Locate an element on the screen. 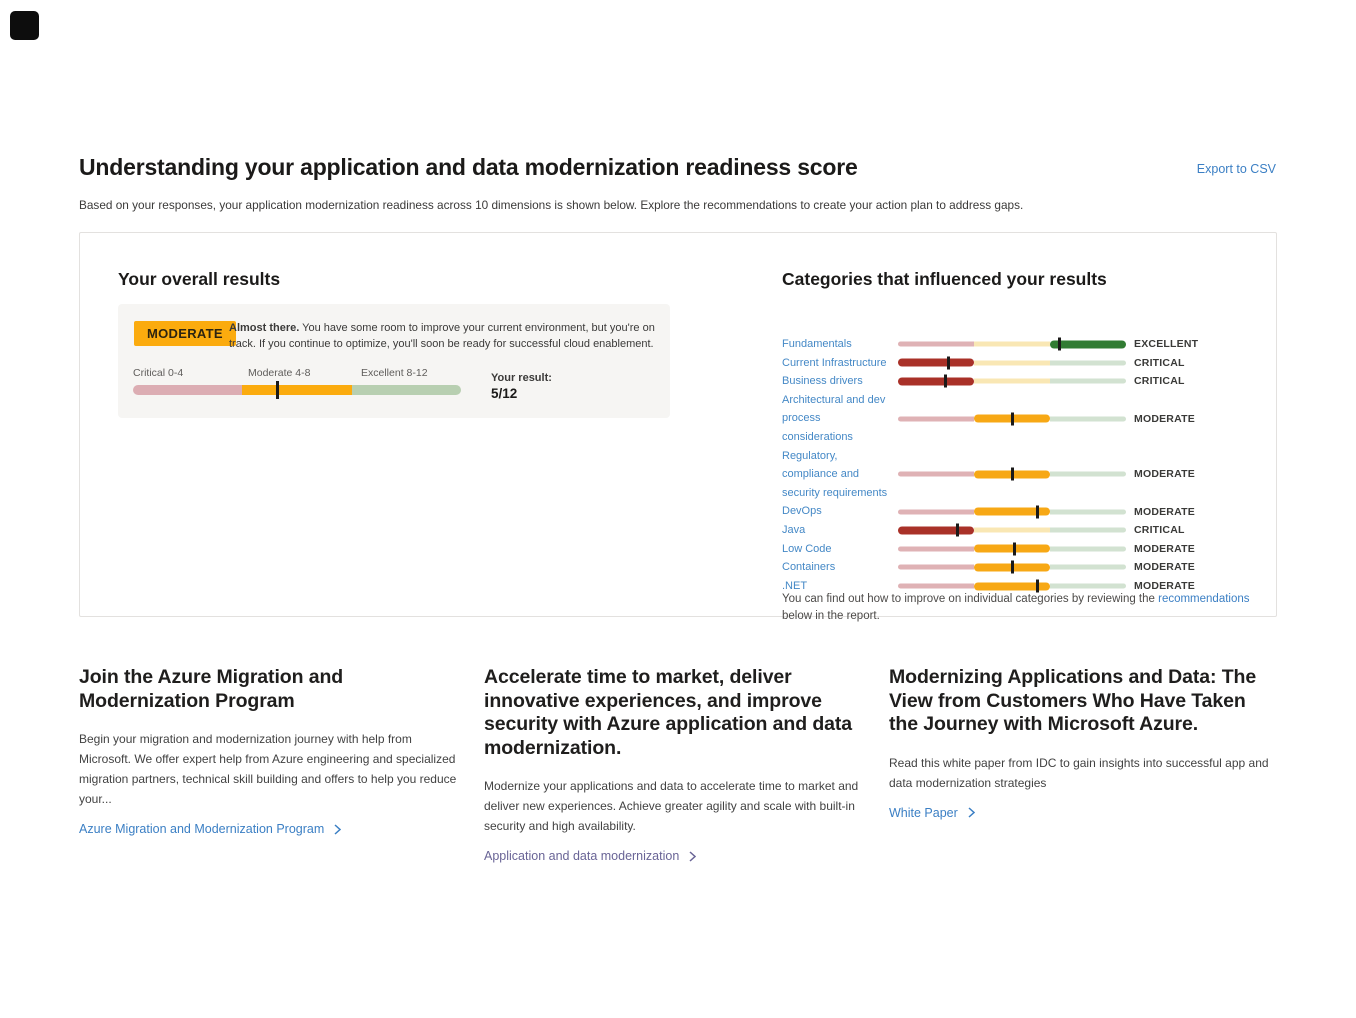 Image resolution: width=1356 pixels, height=1018 pixels. export-to-csv-link: Export to CSV is located at coordinates (1236, 169).